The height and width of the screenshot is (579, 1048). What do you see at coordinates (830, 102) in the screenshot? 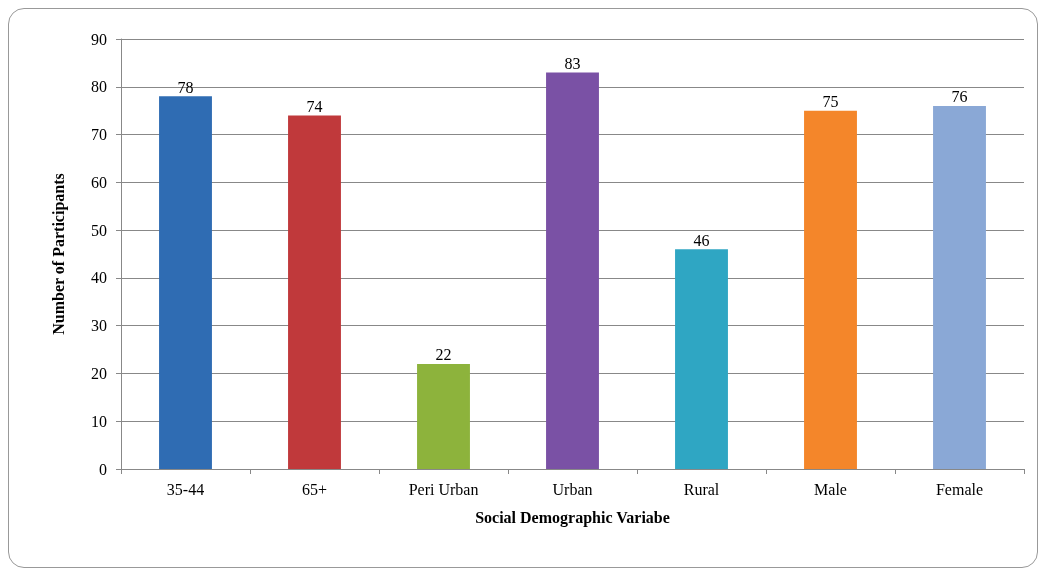
I see `data-label: 75` at bounding box center [830, 102].